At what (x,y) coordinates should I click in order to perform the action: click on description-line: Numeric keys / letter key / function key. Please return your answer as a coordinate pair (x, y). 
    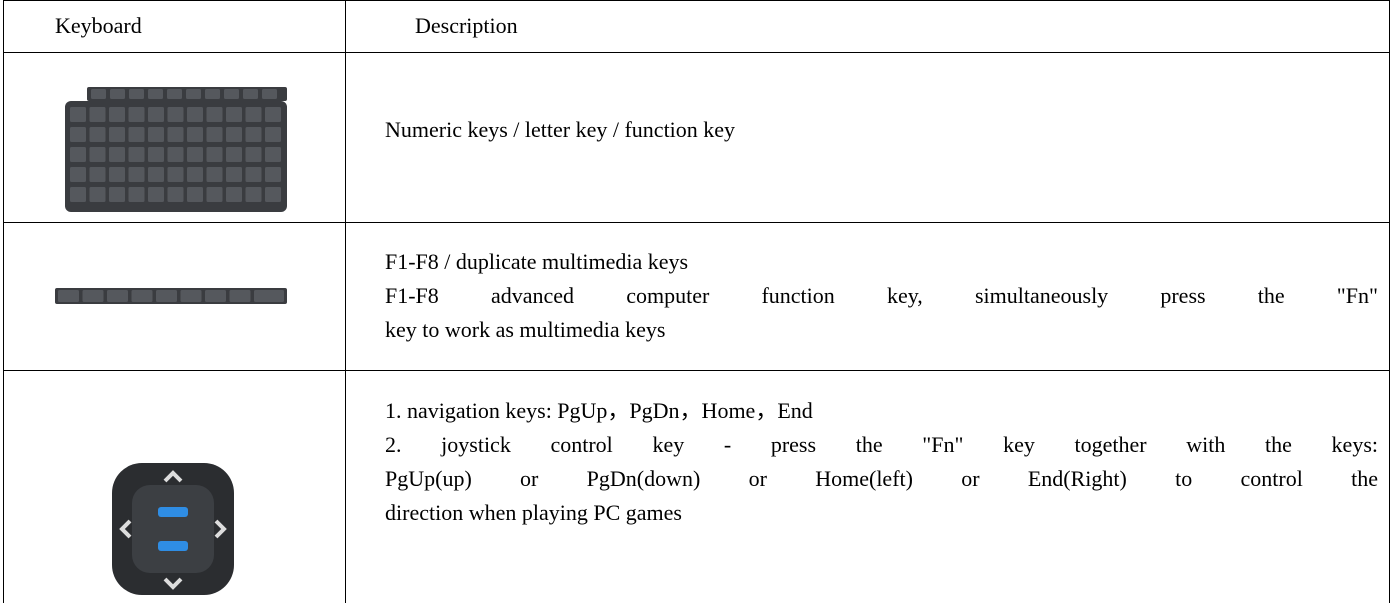
    Looking at the image, I should click on (560, 129).